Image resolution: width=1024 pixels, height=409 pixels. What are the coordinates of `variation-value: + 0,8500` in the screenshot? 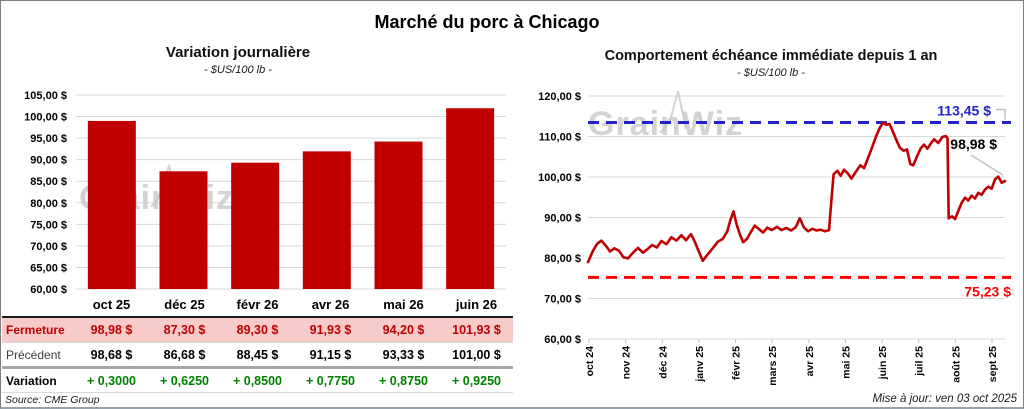 It's located at (257, 380).